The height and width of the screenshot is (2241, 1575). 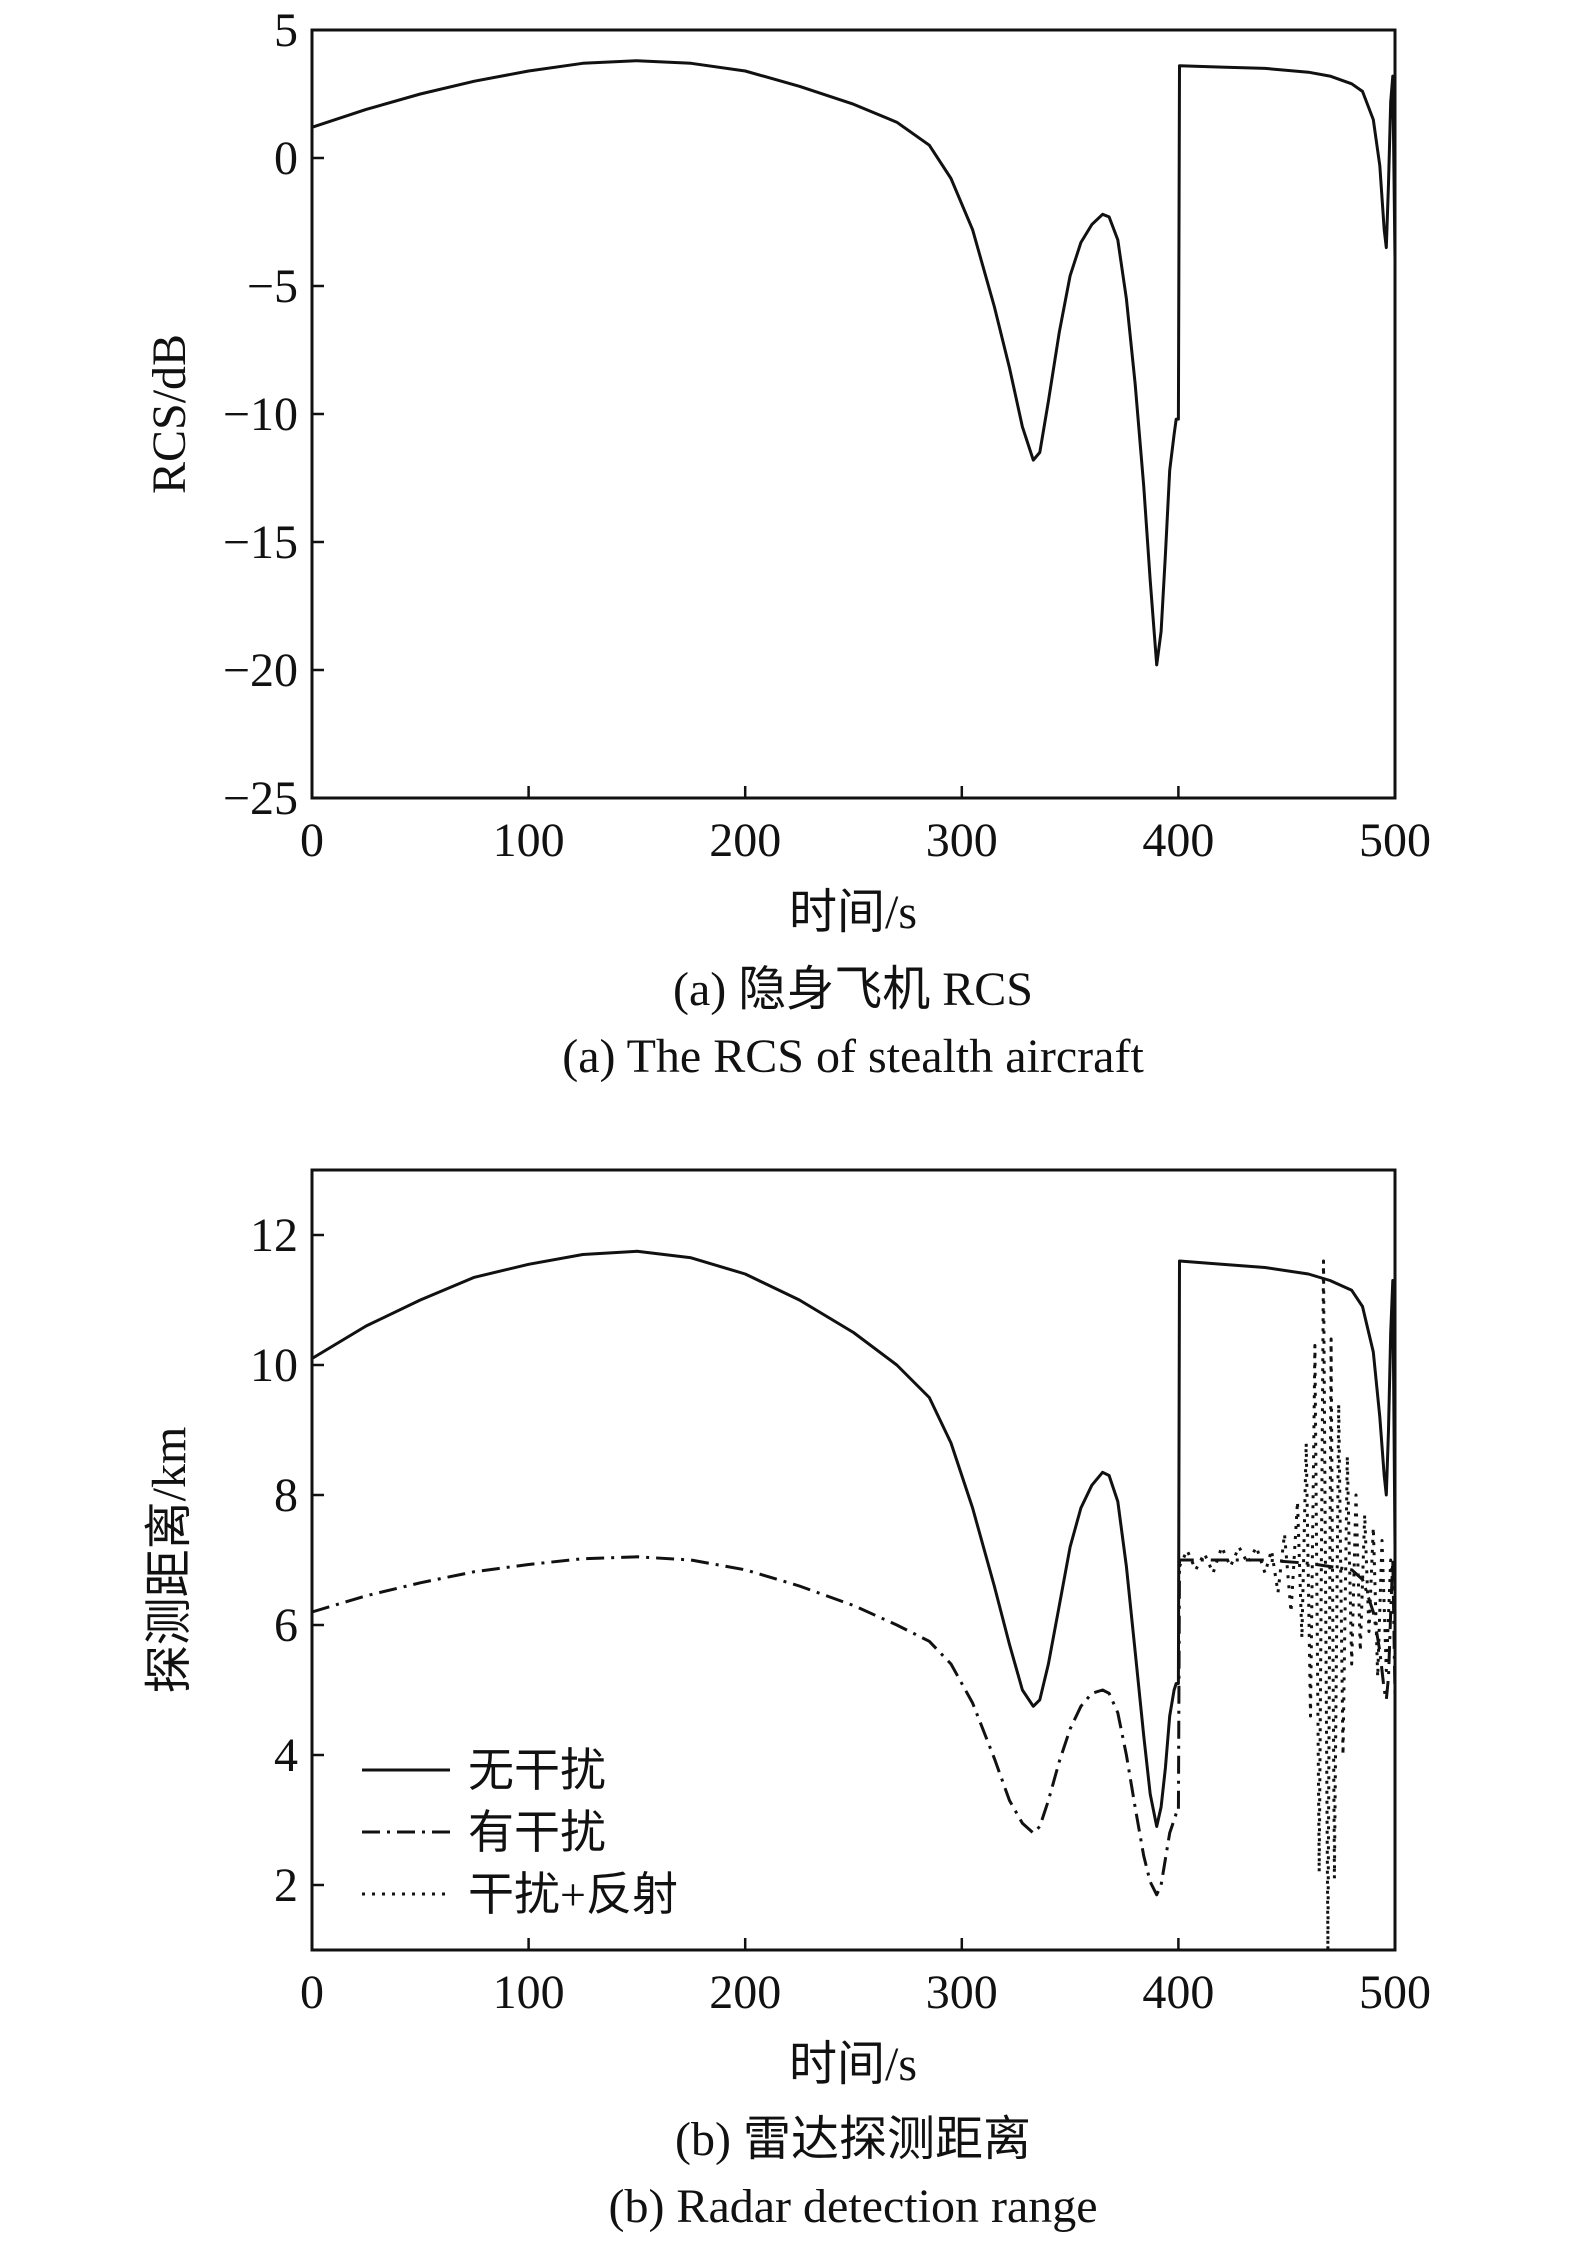 I want to click on range-y-axis-label: 探测距离/km, so click(x=169, y=1560).